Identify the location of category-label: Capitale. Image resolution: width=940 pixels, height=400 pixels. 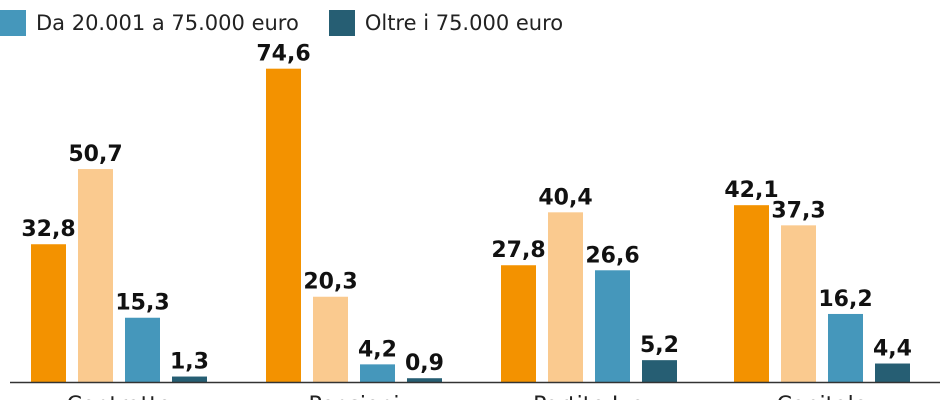
(822, 396).